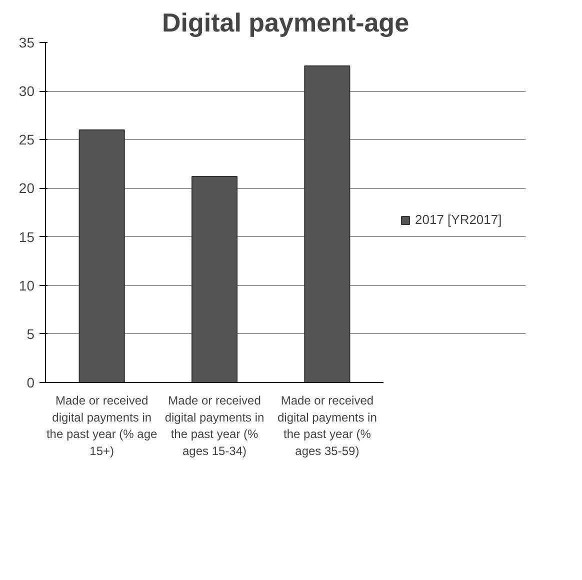  Describe the element at coordinates (214, 426) in the screenshot. I see `x-tick-label: Made or received digital payments in the past year (% ages 15-34)` at that location.